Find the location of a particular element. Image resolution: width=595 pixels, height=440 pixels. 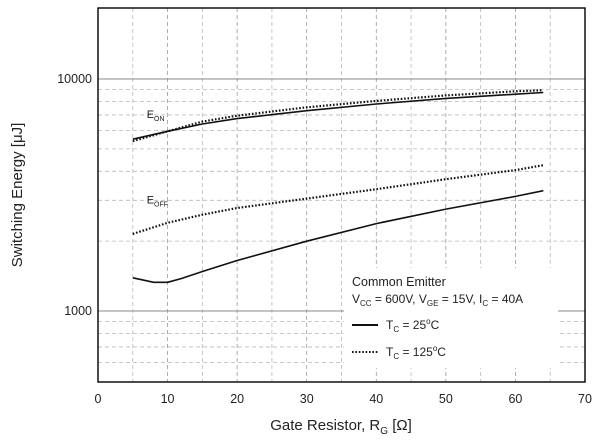

condition-ic-rest: = 40A is located at coordinates (505, 299).